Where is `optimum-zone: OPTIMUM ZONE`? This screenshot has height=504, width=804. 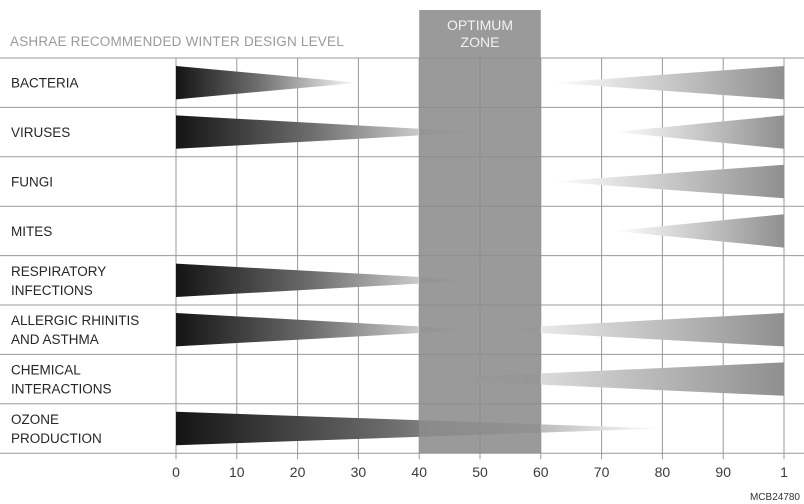
optimum-zone: OPTIMUM ZONE is located at coordinates (480, 232).